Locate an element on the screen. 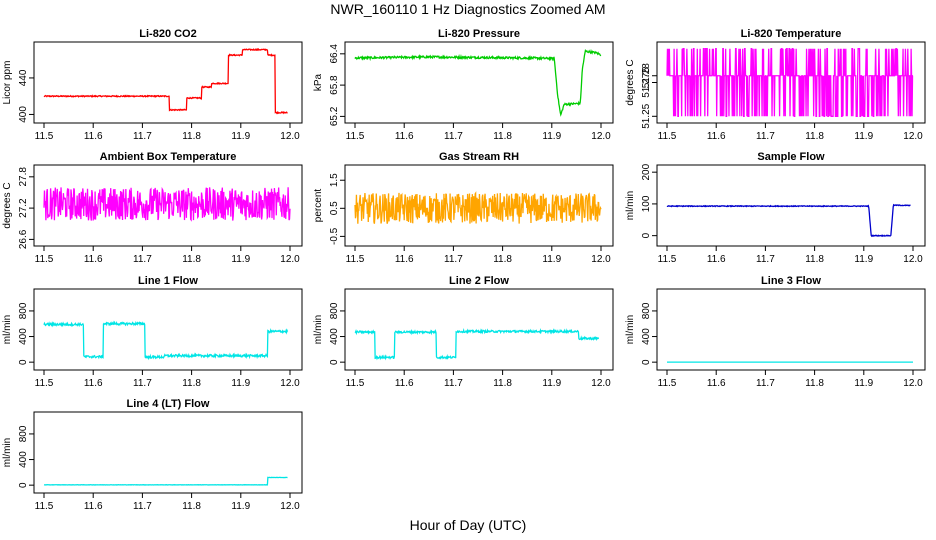  y-tick-label: 51.275 is located at coordinates (646, 82).